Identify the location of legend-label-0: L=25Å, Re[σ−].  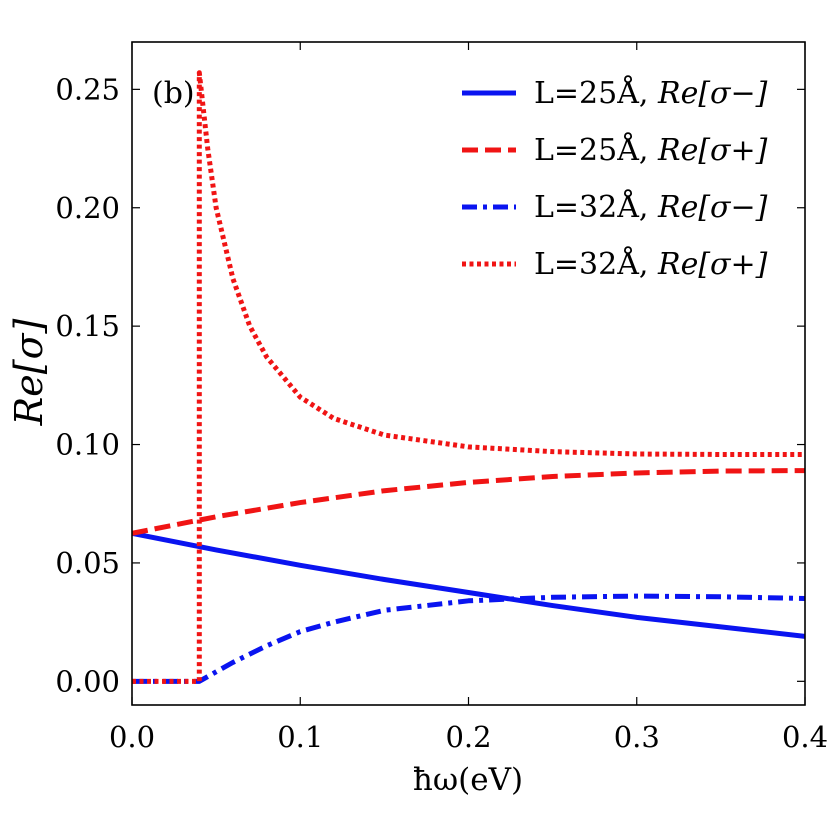
(651, 93).